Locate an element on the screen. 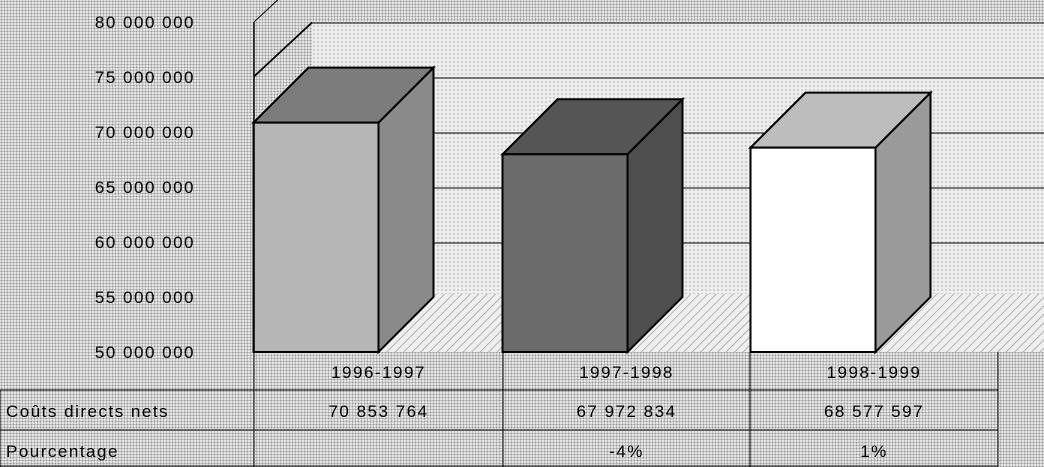  table-row-label: Pourcentage is located at coordinates (62, 451).